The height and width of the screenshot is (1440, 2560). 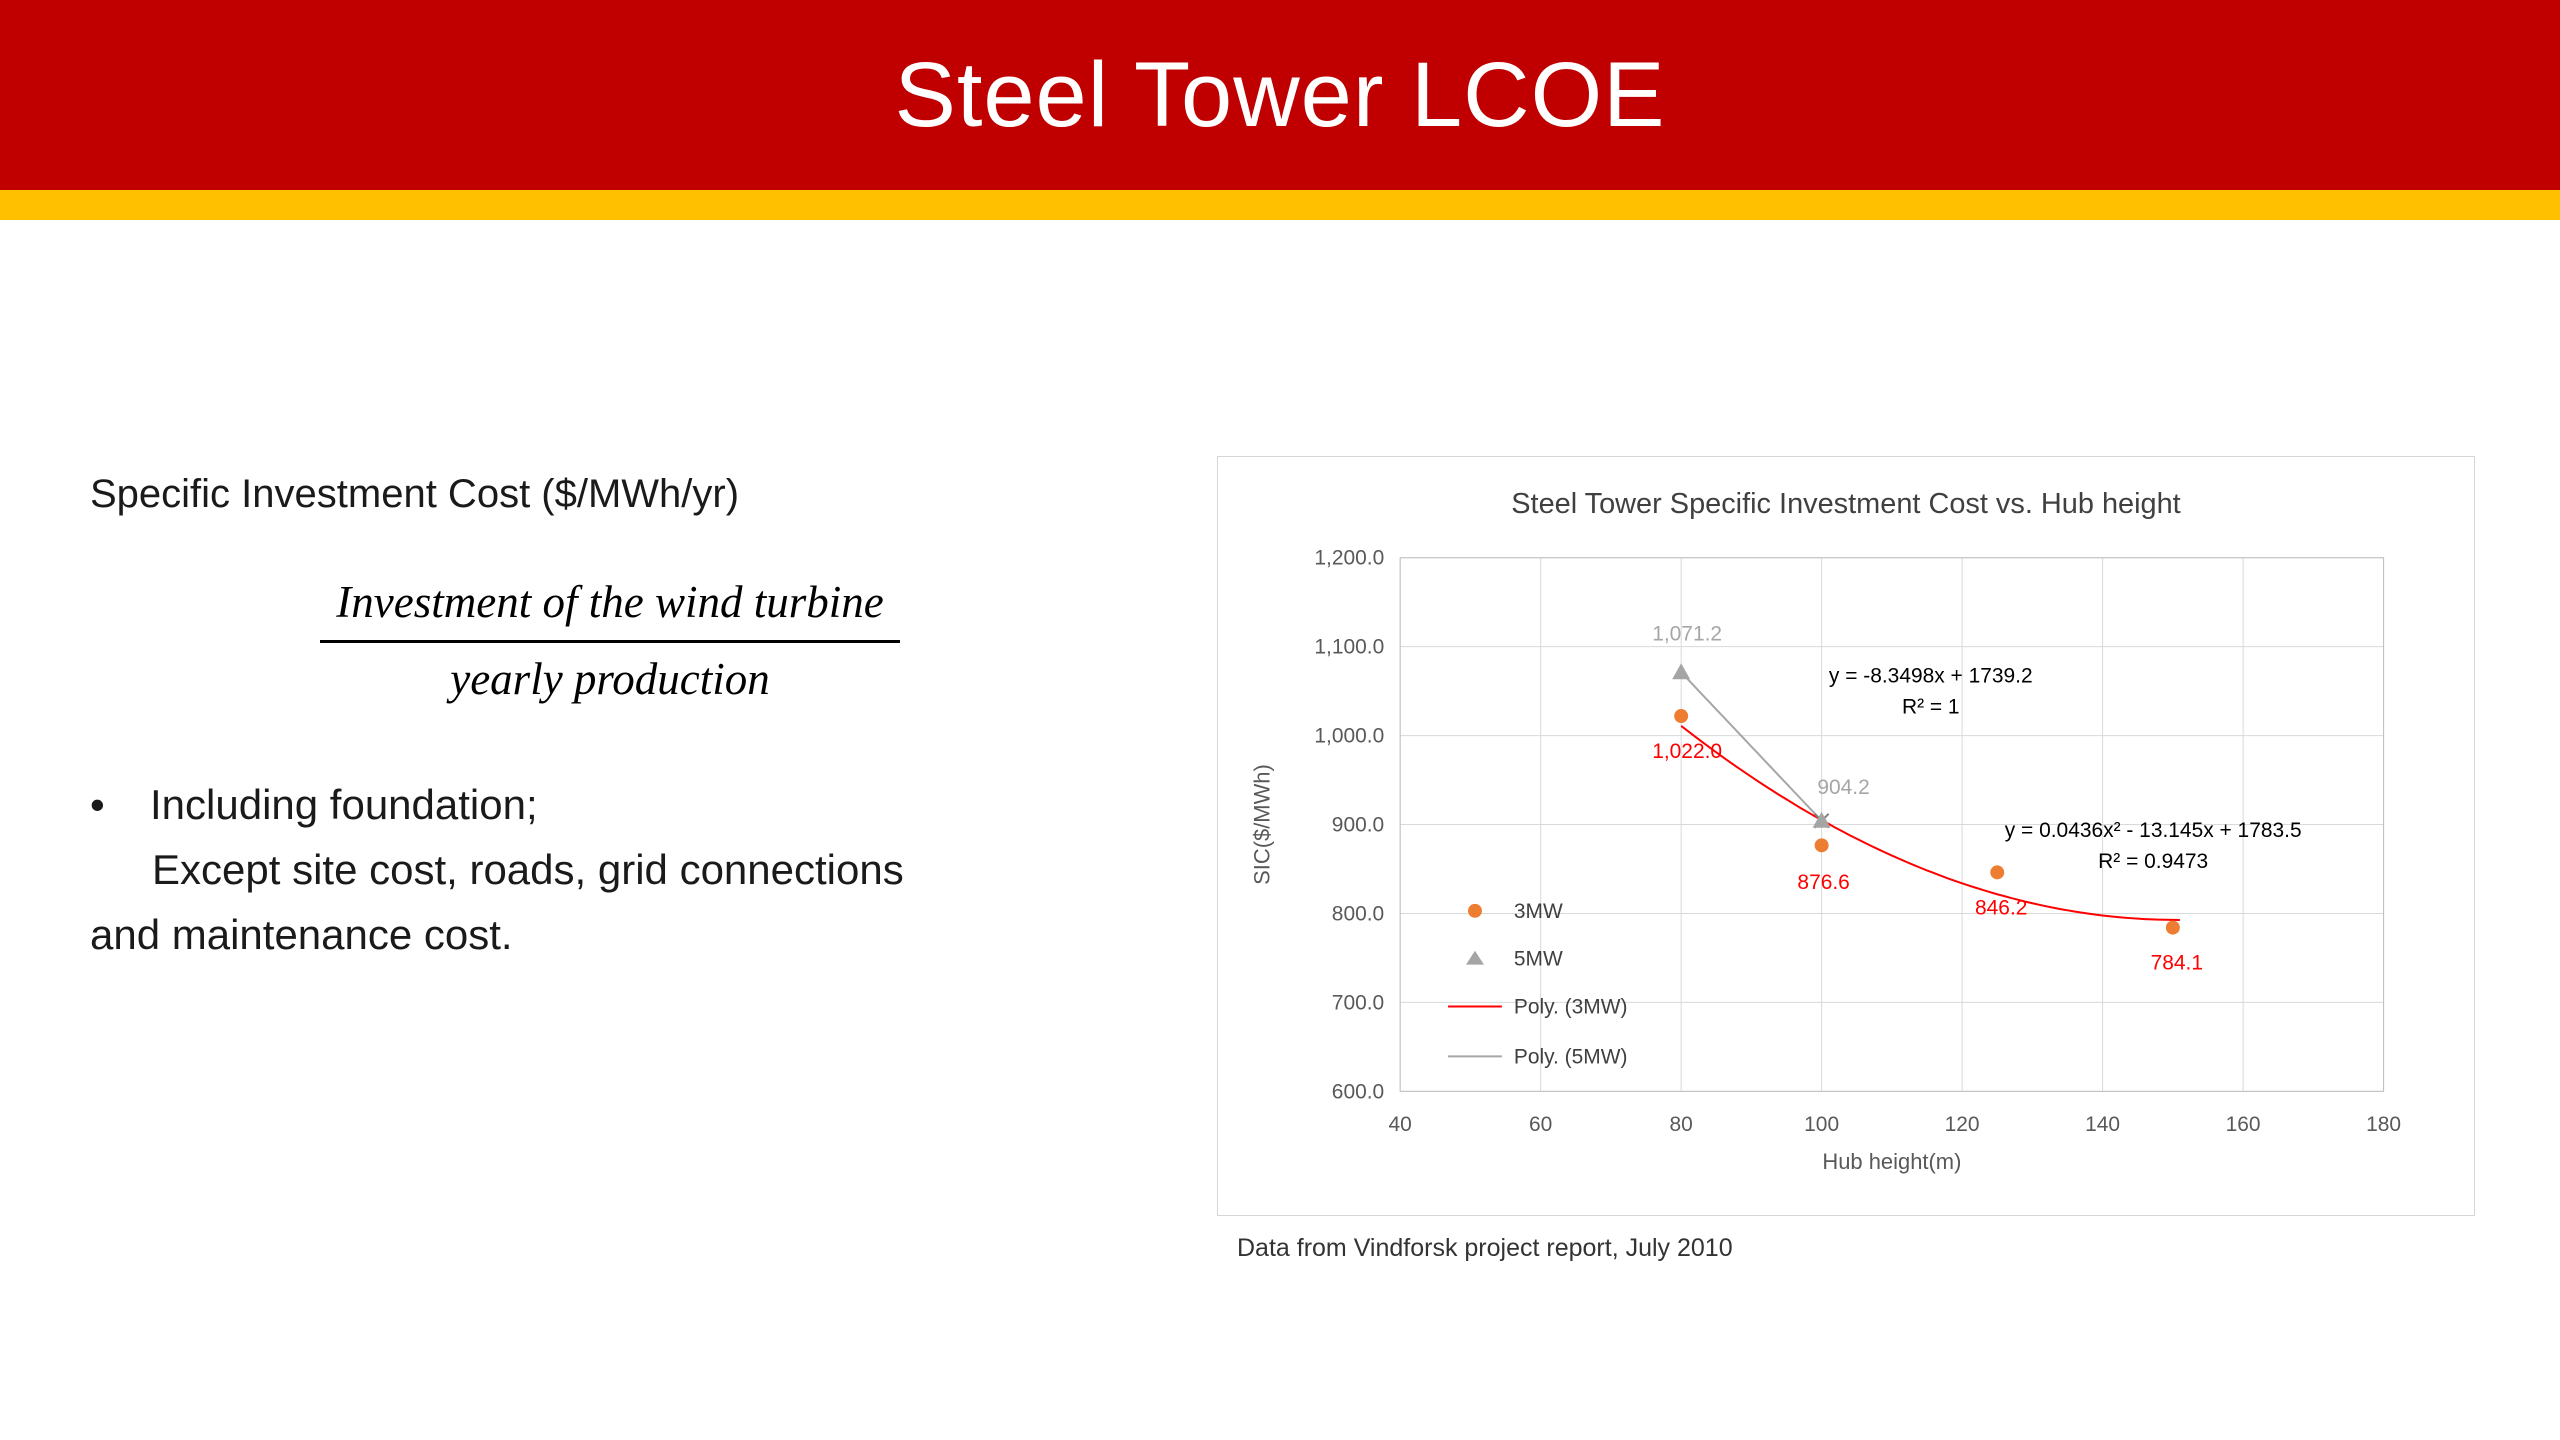 What do you see at coordinates (610, 679) in the screenshot?
I see `formula-denominator: yearly production` at bounding box center [610, 679].